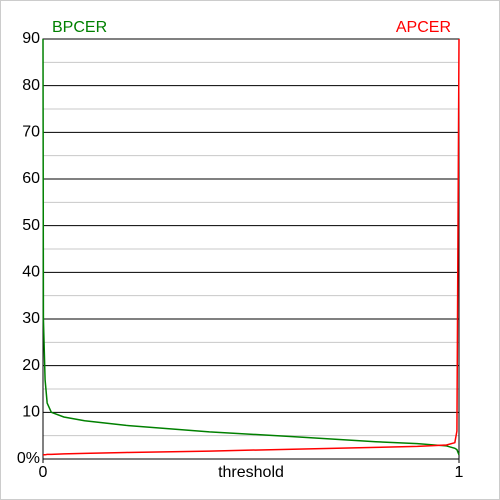  What do you see at coordinates (31, 412) in the screenshot?
I see `y-tick-label: 10` at bounding box center [31, 412].